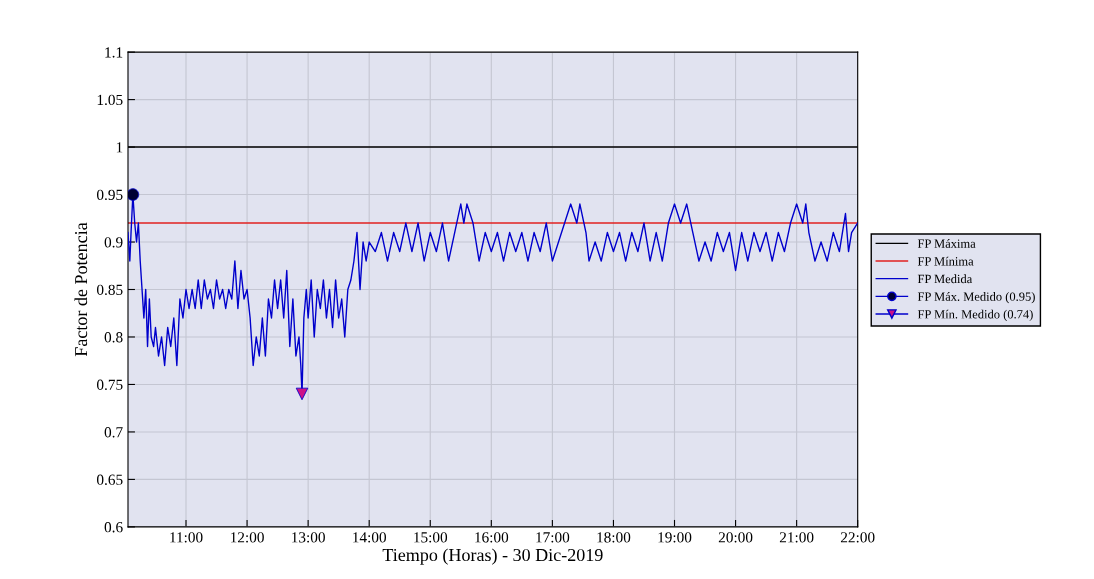 The width and height of the screenshot is (1094, 579). What do you see at coordinates (109, 384) in the screenshot?
I see `y-tick-label: 0.75` at bounding box center [109, 384].